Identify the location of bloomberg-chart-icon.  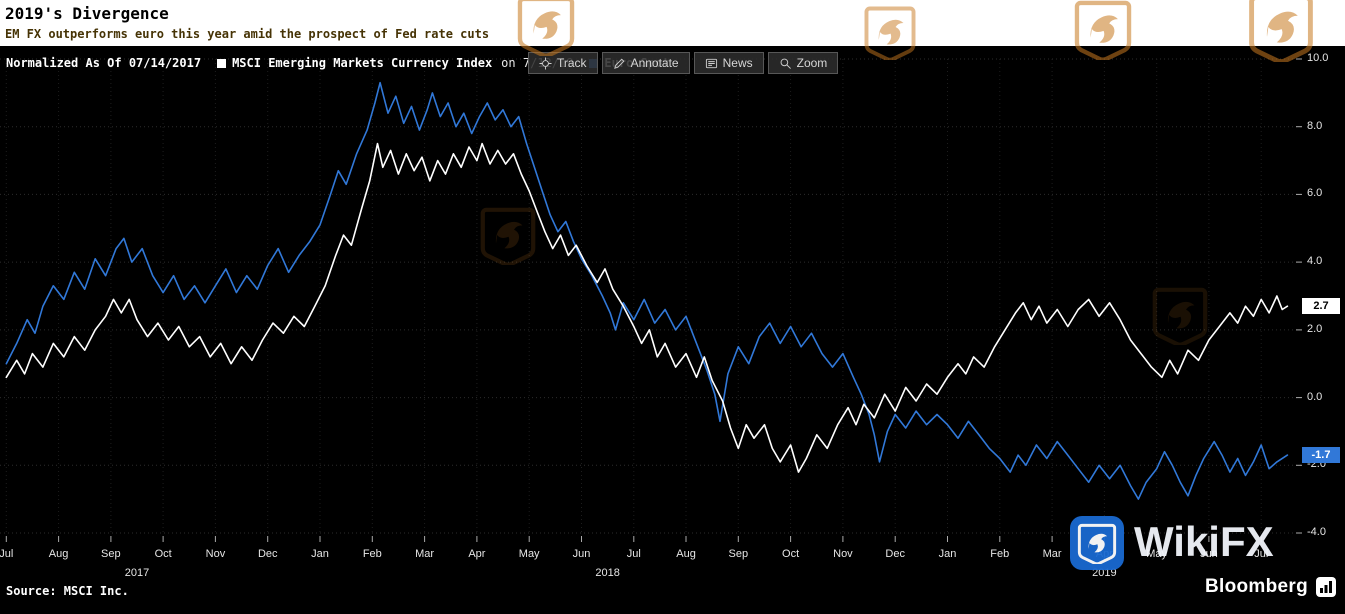
(1326, 587).